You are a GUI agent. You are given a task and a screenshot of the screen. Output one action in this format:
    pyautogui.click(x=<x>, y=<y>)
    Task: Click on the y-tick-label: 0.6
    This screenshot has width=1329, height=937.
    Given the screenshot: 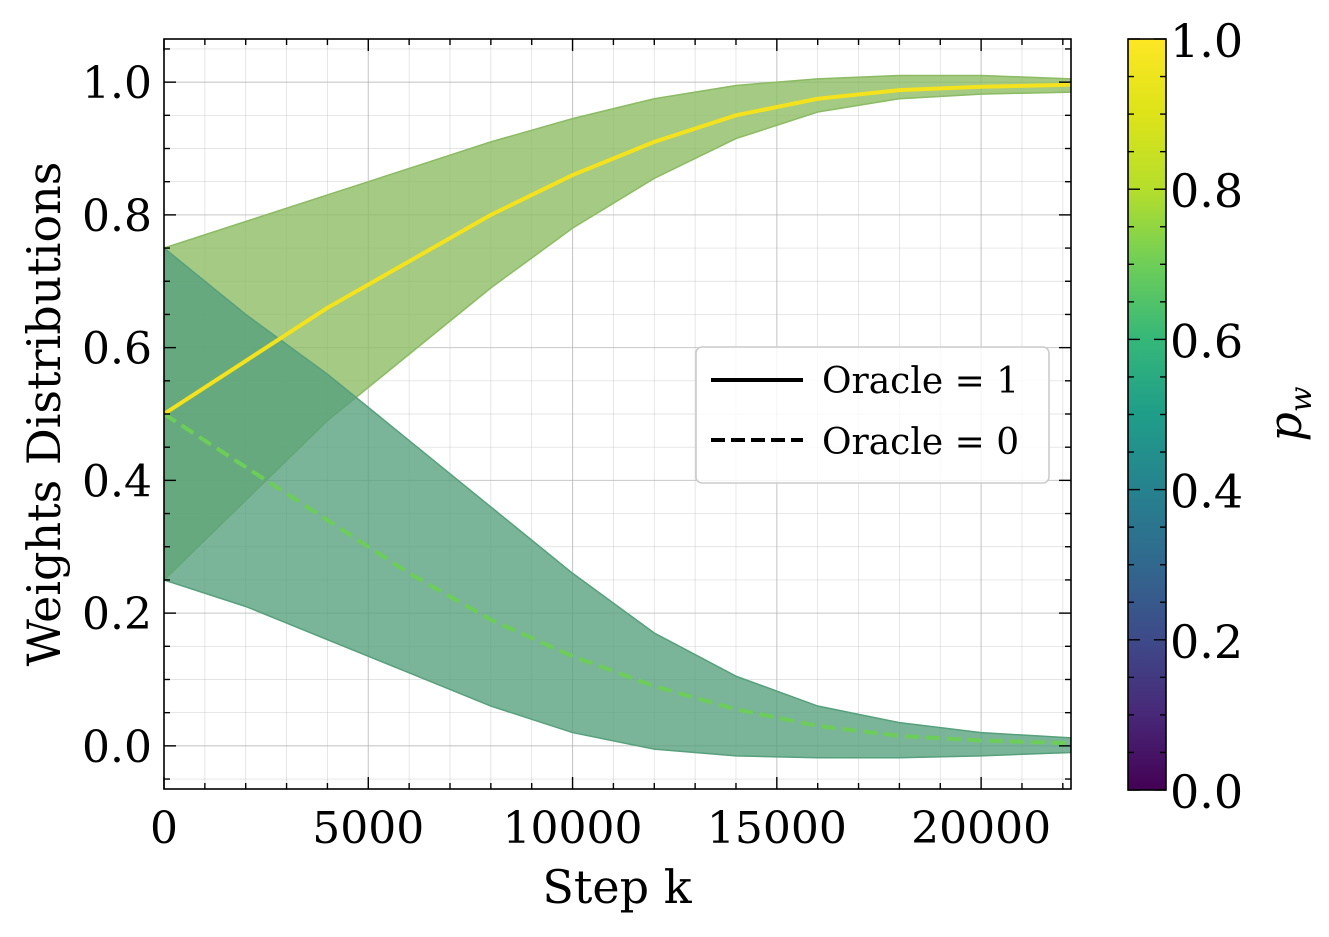 What is the action you would take?
    pyautogui.click(x=117, y=349)
    